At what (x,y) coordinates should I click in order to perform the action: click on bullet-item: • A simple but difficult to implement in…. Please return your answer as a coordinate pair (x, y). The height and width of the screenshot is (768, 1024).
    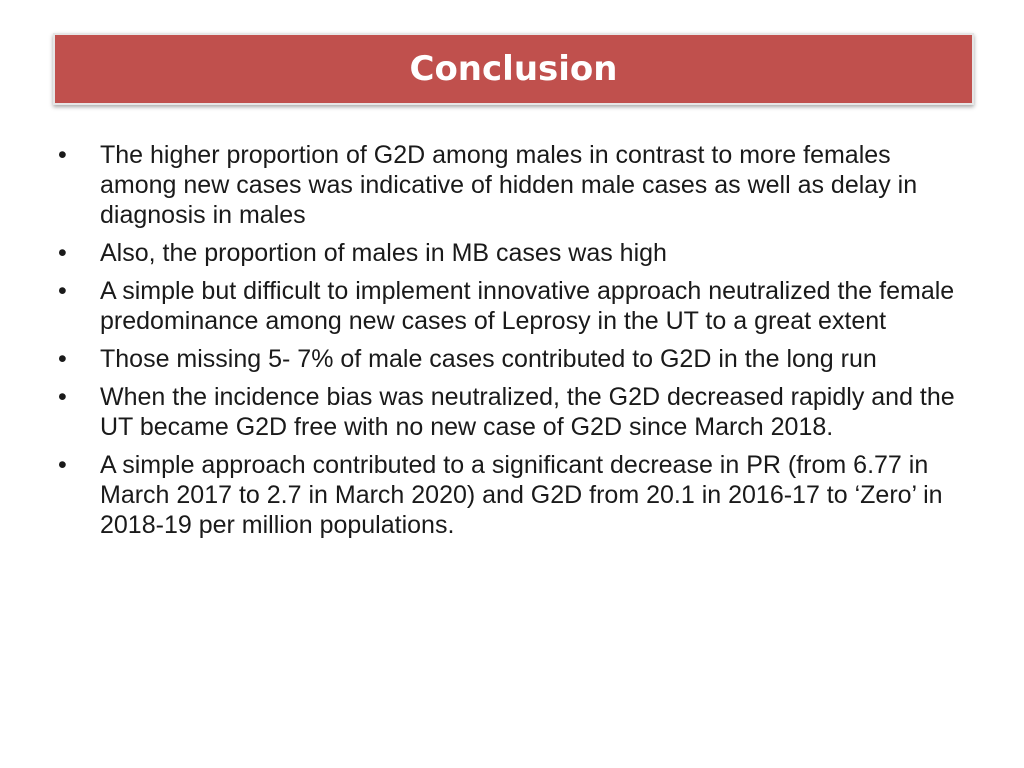
    Looking at the image, I should click on (515, 306).